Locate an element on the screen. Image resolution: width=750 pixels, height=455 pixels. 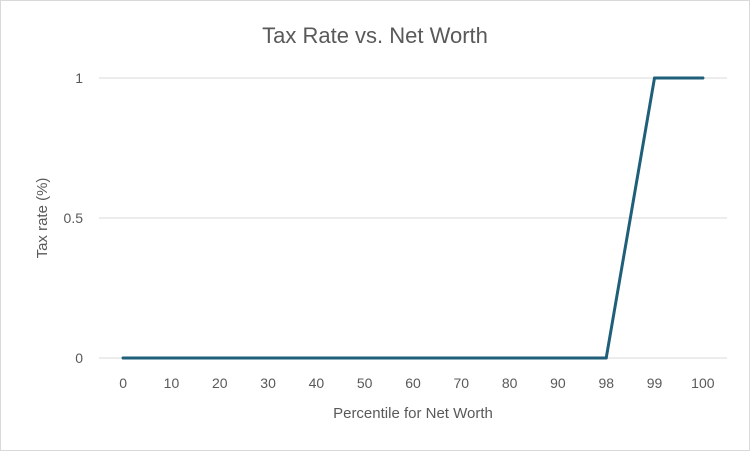
x-tick-label: 40 is located at coordinates (317, 383).